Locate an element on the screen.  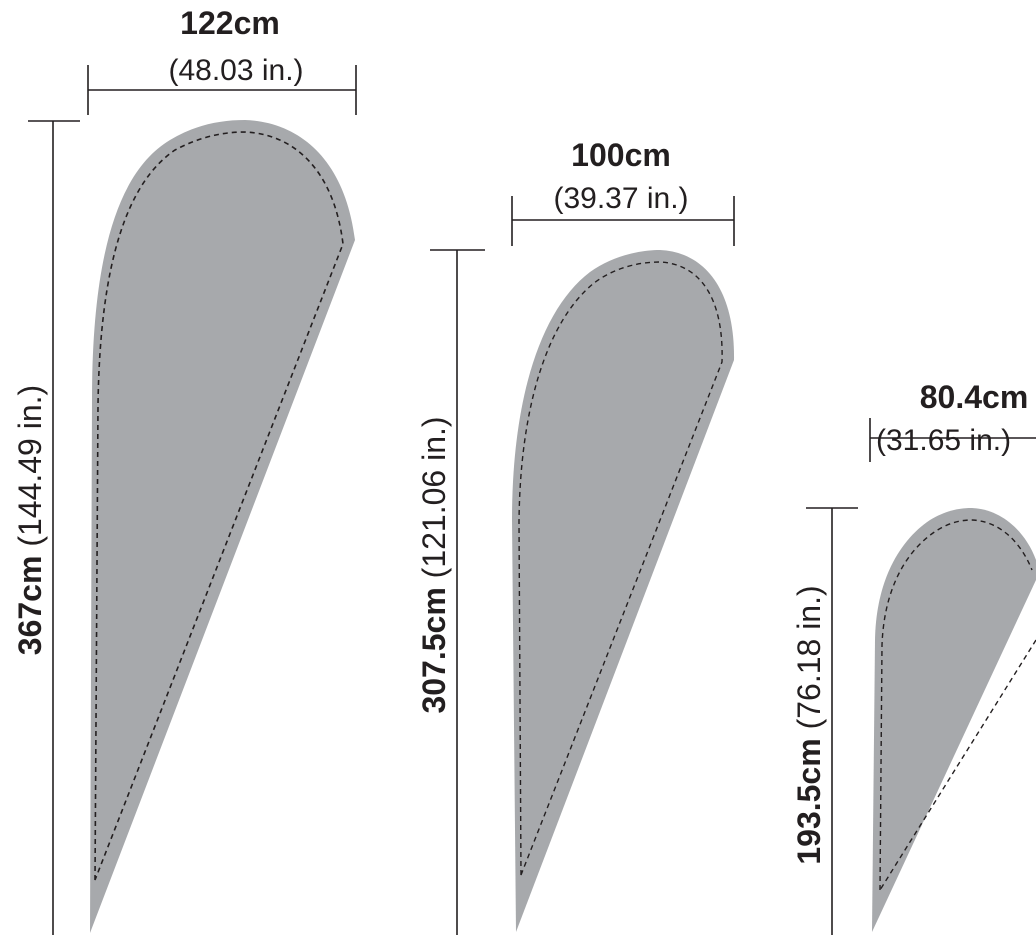
flag-small: 80.4cm (31.65 in.) 193.5cm (76.18 in.) is located at coordinates (913, 657).